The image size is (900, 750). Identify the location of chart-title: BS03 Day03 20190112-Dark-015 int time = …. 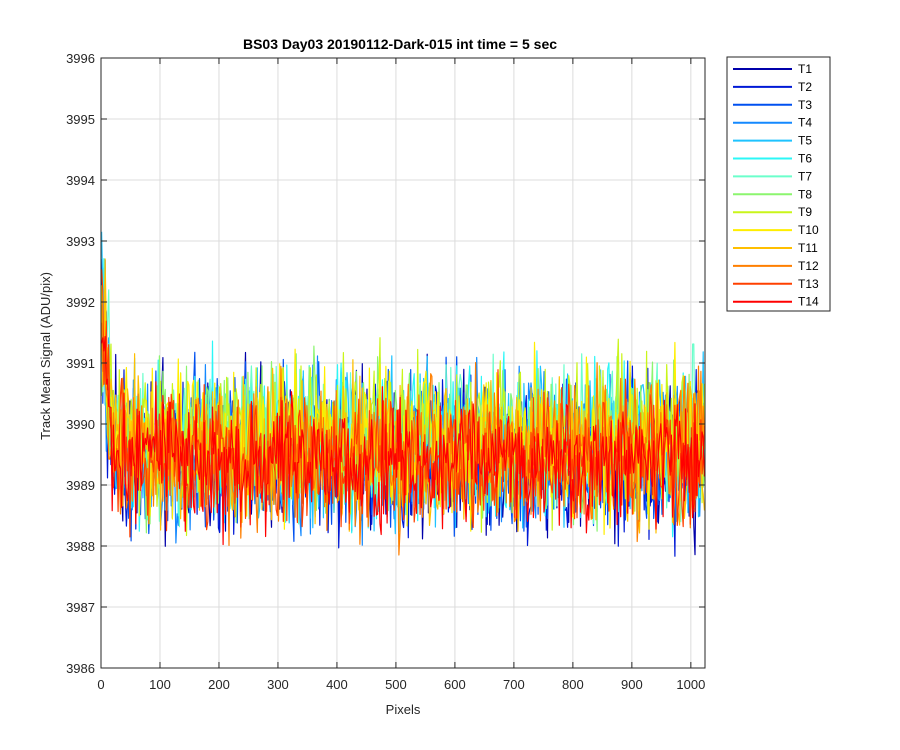
(400, 44).